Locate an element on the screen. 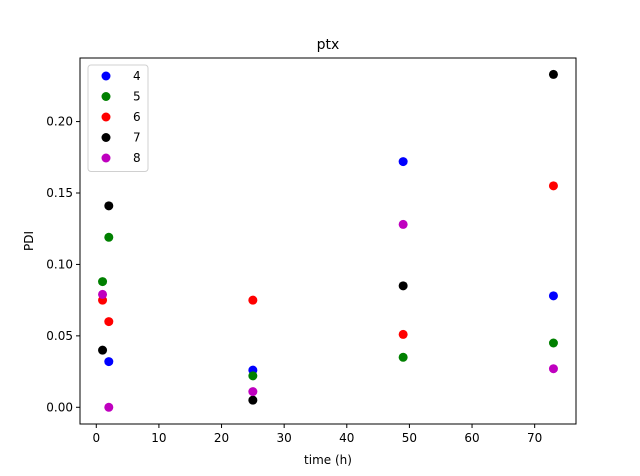 The width and height of the screenshot is (640, 476). y-tick-label: 0.05 is located at coordinates (59, 336).